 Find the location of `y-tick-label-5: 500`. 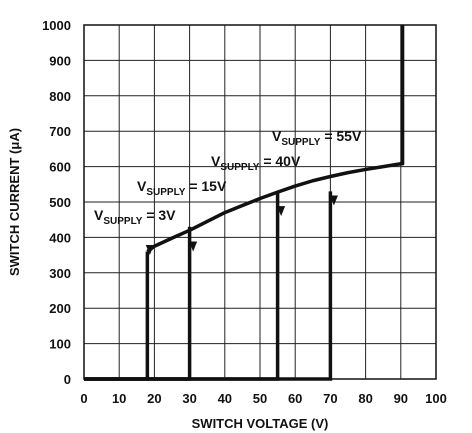

y-tick-label-5: 500 is located at coordinates (60, 202).